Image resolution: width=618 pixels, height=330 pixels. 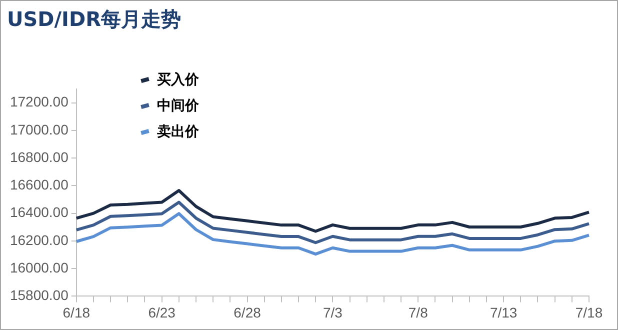 I want to click on legend-label: 卖出价, so click(x=178, y=132).